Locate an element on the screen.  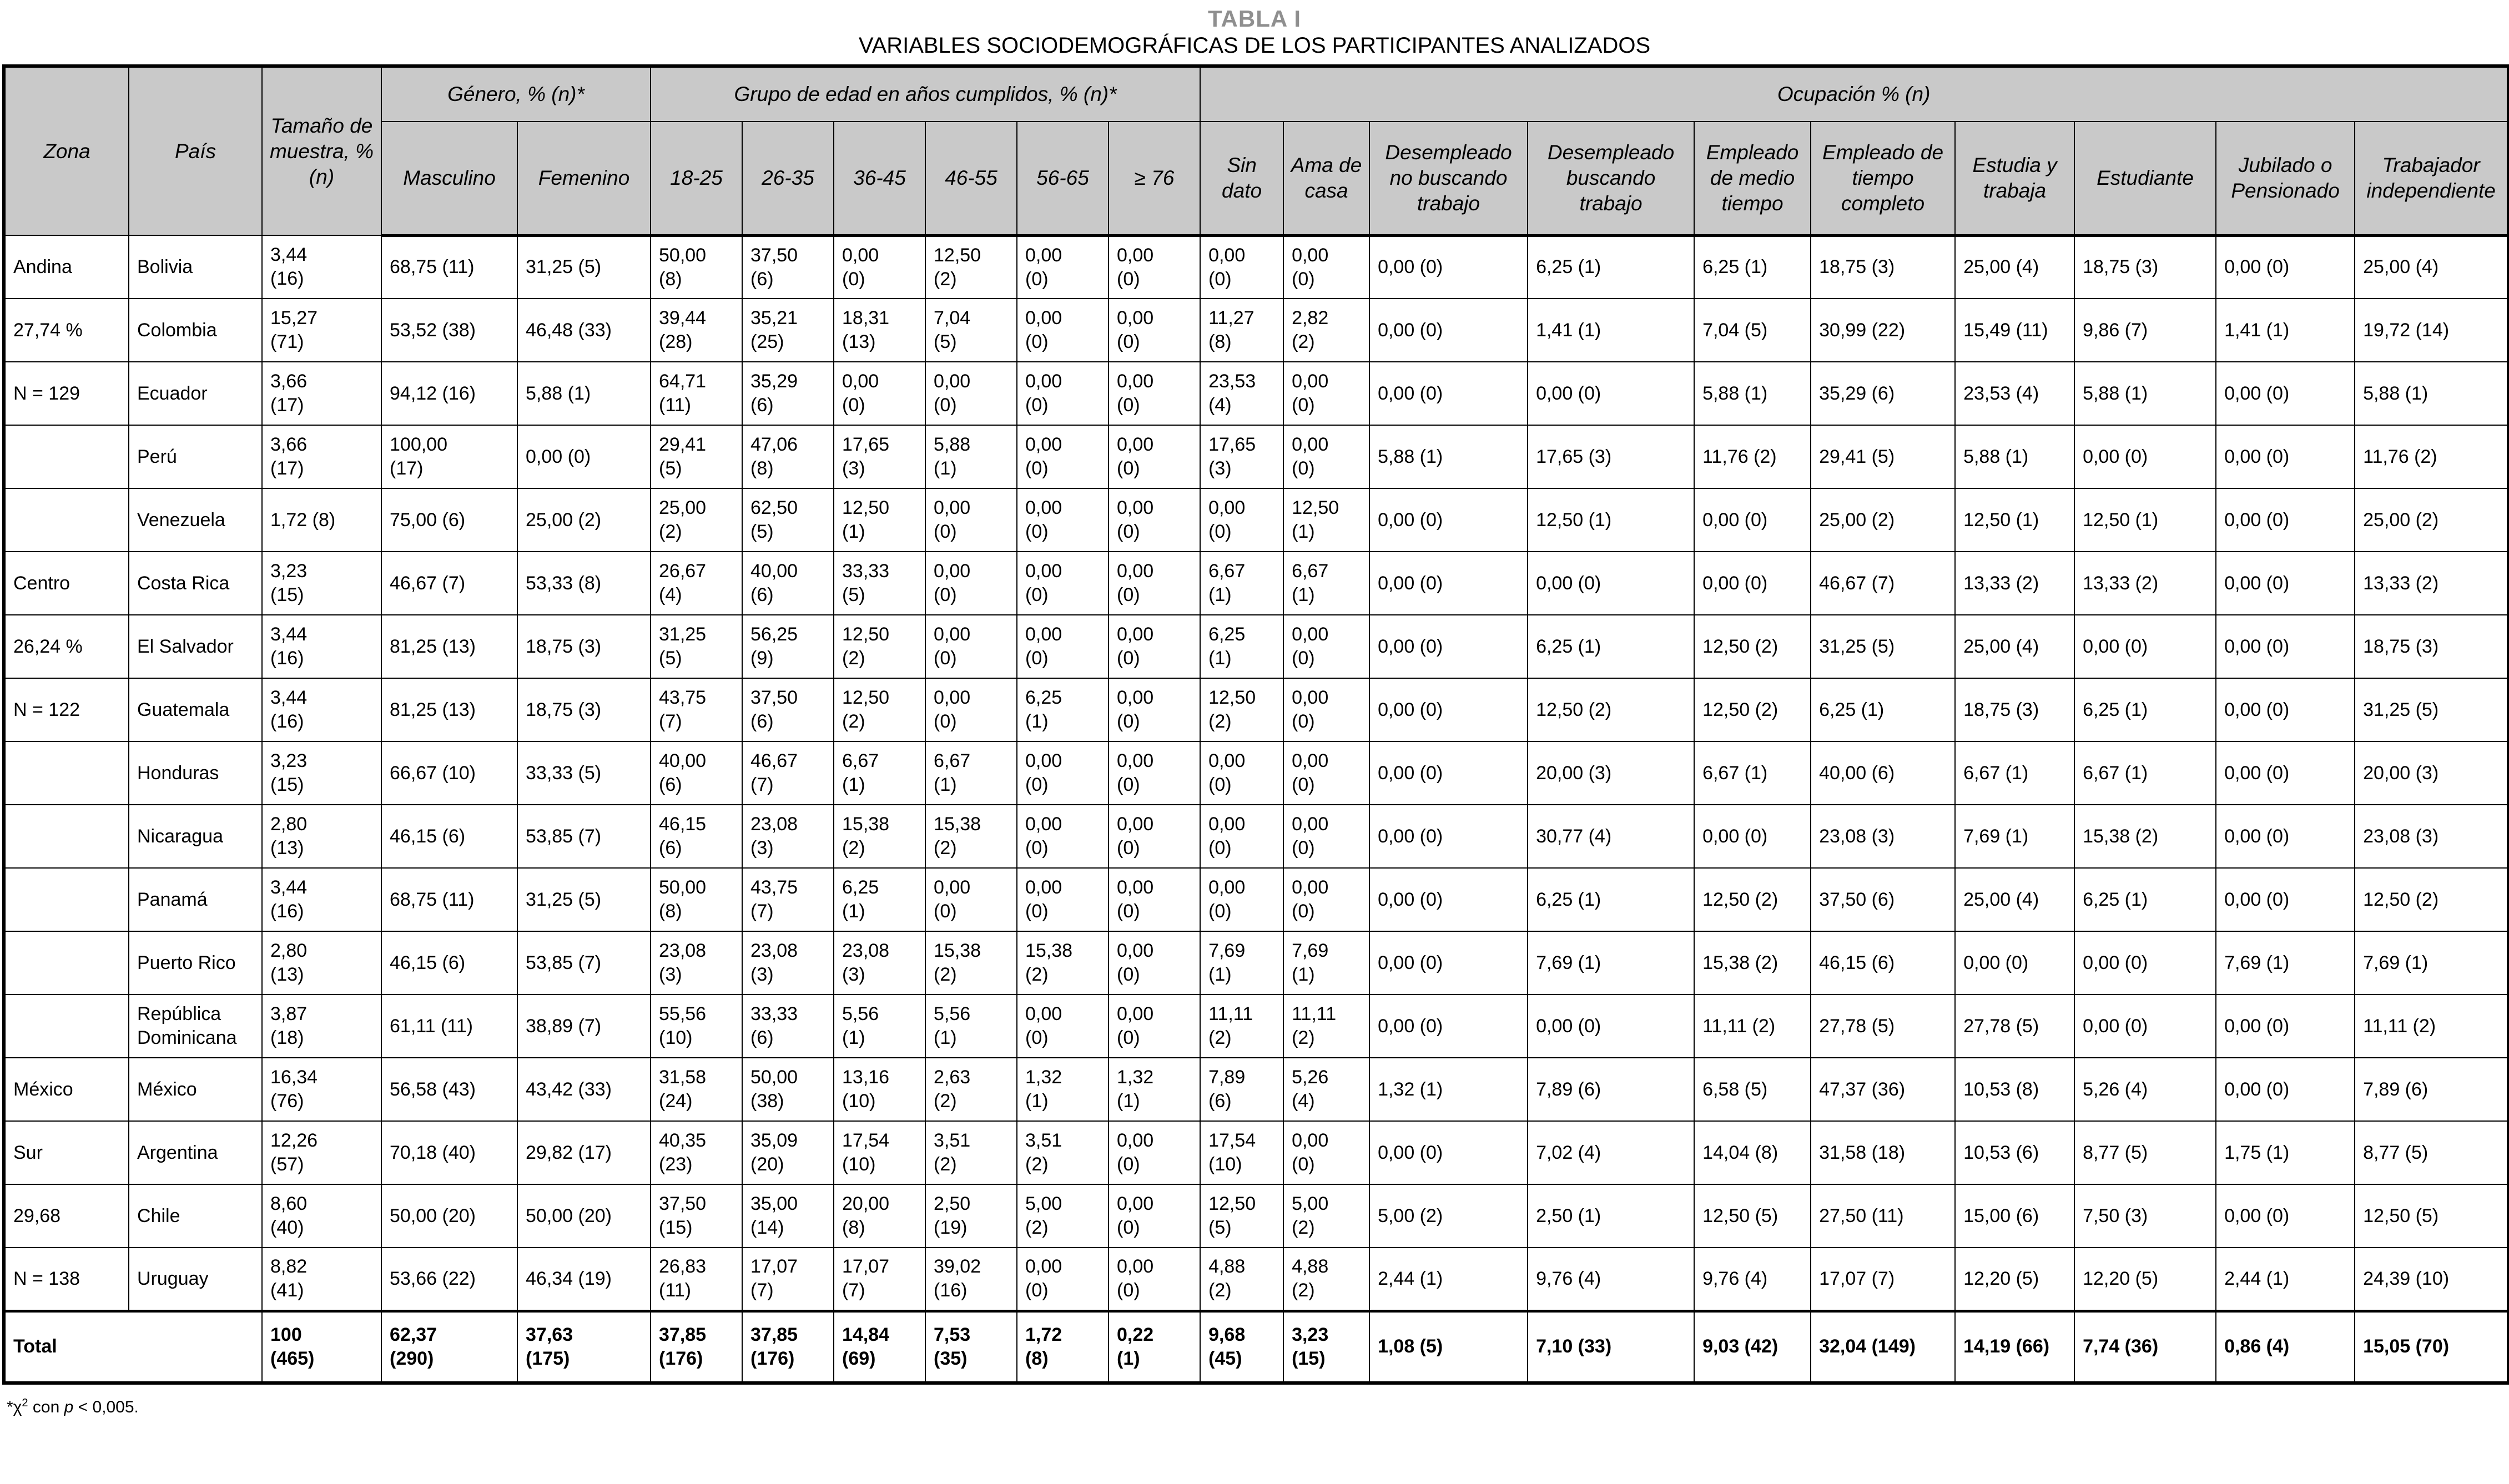
cell-estudia-y-trabaja: 14,19 (66) is located at coordinates (2014, 1346).